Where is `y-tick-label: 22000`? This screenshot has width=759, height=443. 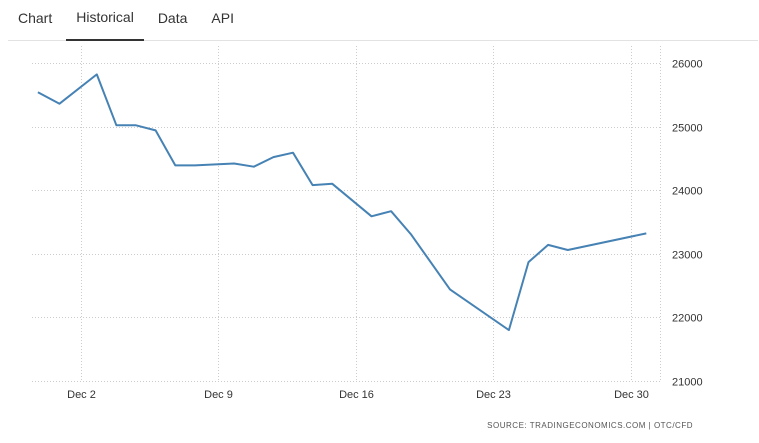 y-tick-label: 22000 is located at coordinates (687, 319).